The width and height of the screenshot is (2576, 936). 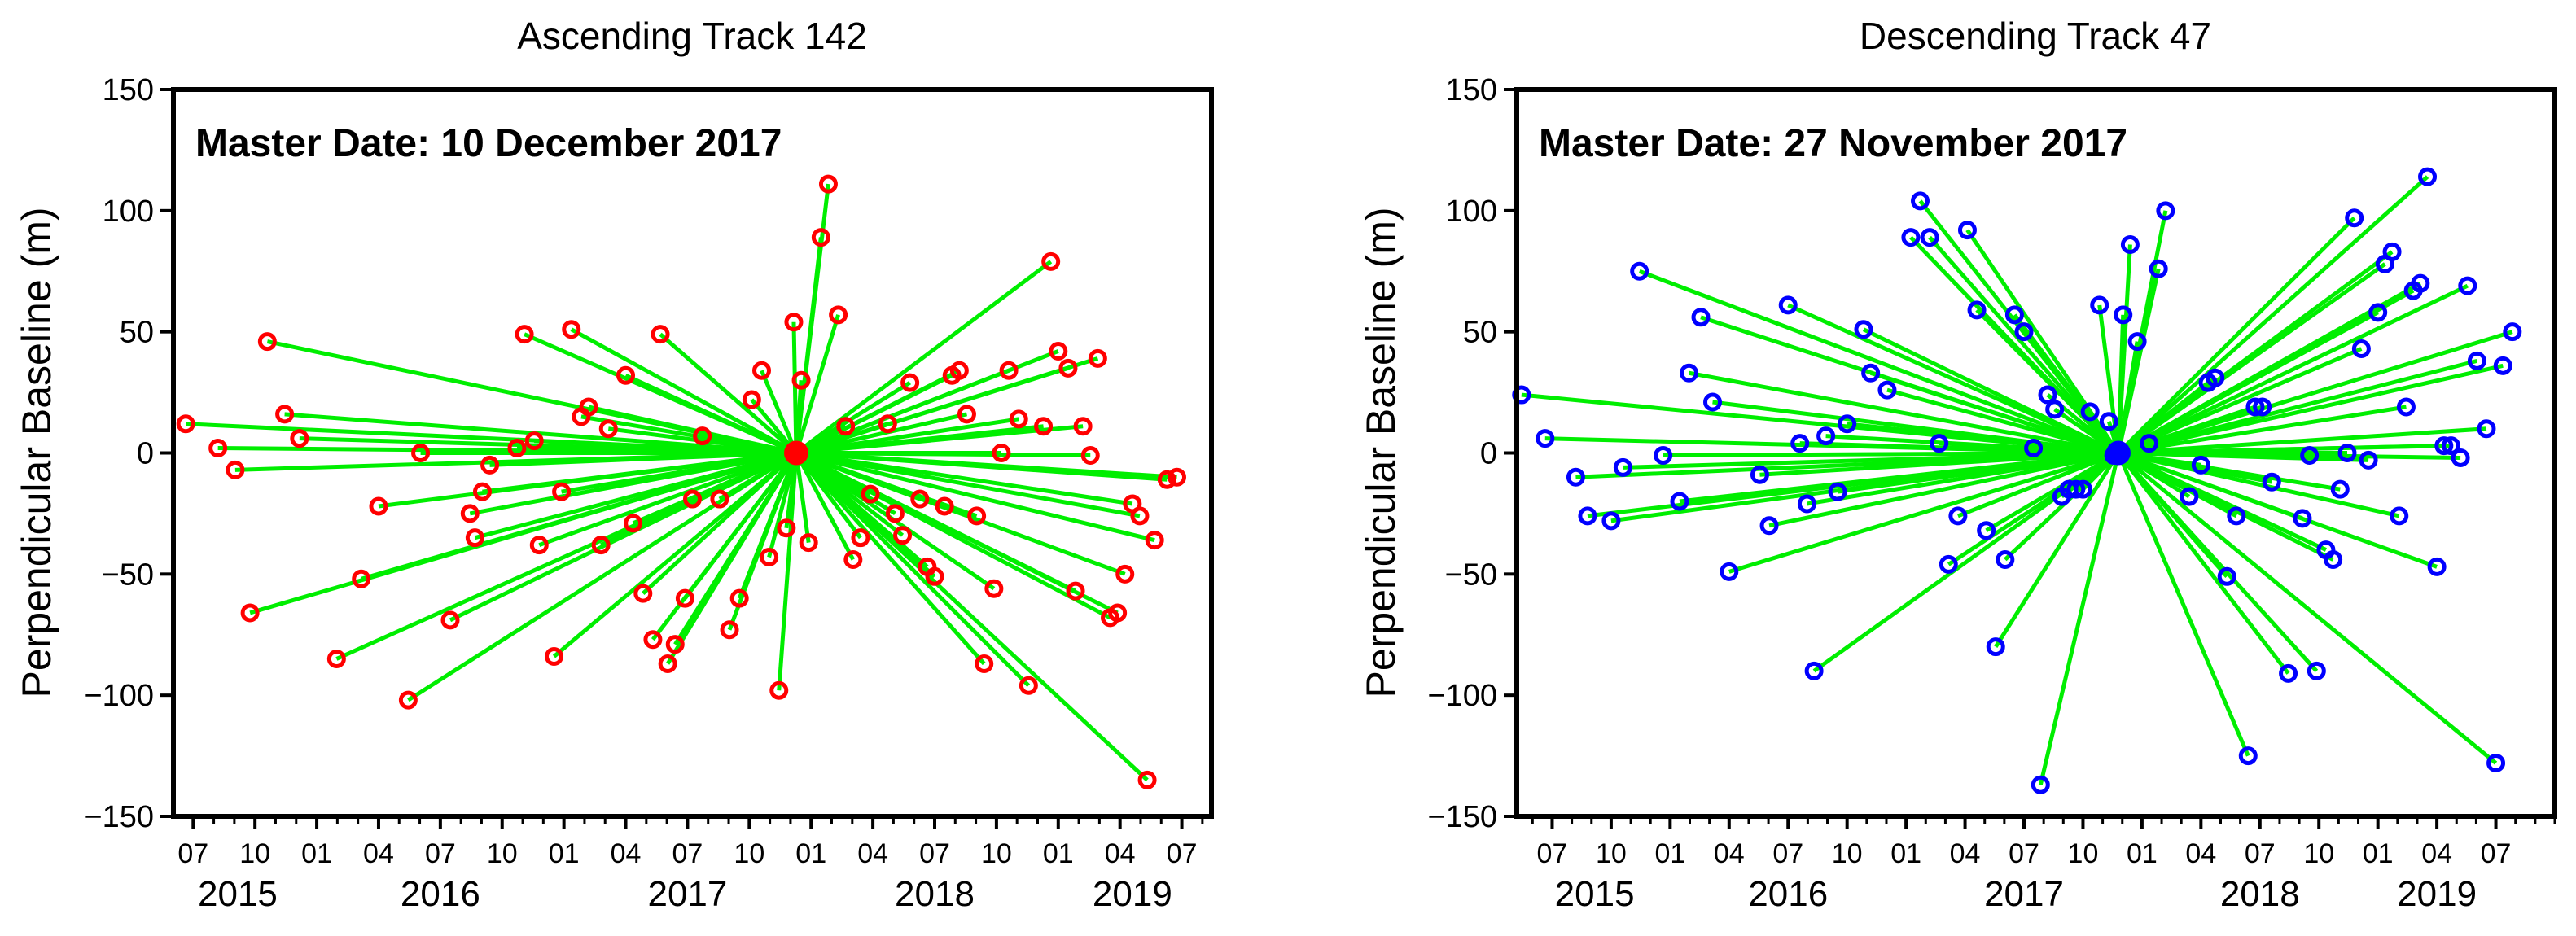 What do you see at coordinates (1480, 333) in the screenshot?
I see `y-tick-label-4: 50` at bounding box center [1480, 333].